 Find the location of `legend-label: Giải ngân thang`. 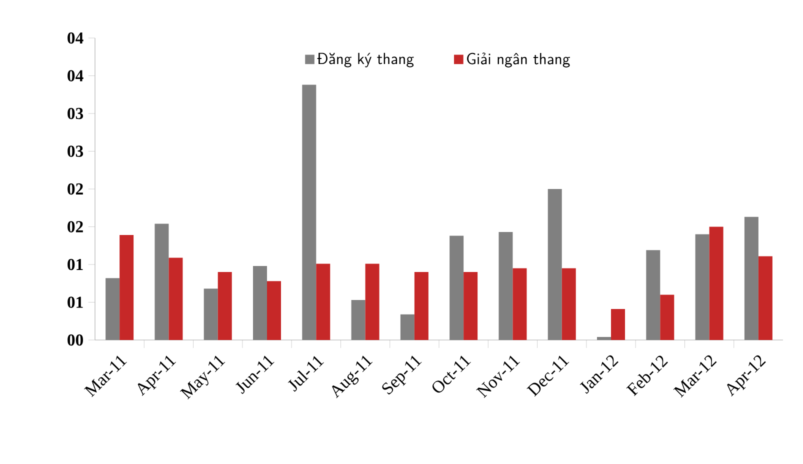

legend-label: Giải ngân thang is located at coordinates (518, 60).